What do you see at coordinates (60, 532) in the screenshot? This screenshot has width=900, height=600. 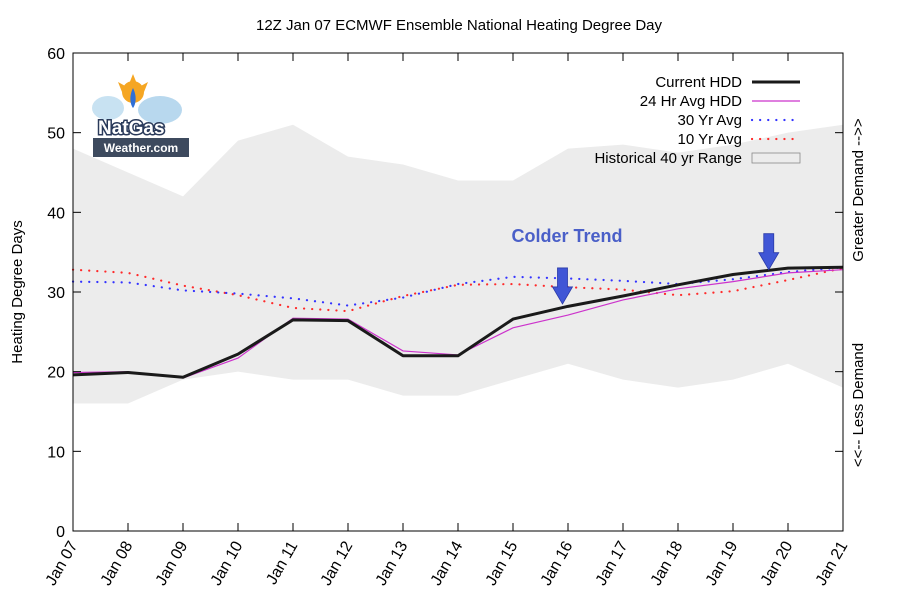 I see `y-tick-label: 0` at bounding box center [60, 532].